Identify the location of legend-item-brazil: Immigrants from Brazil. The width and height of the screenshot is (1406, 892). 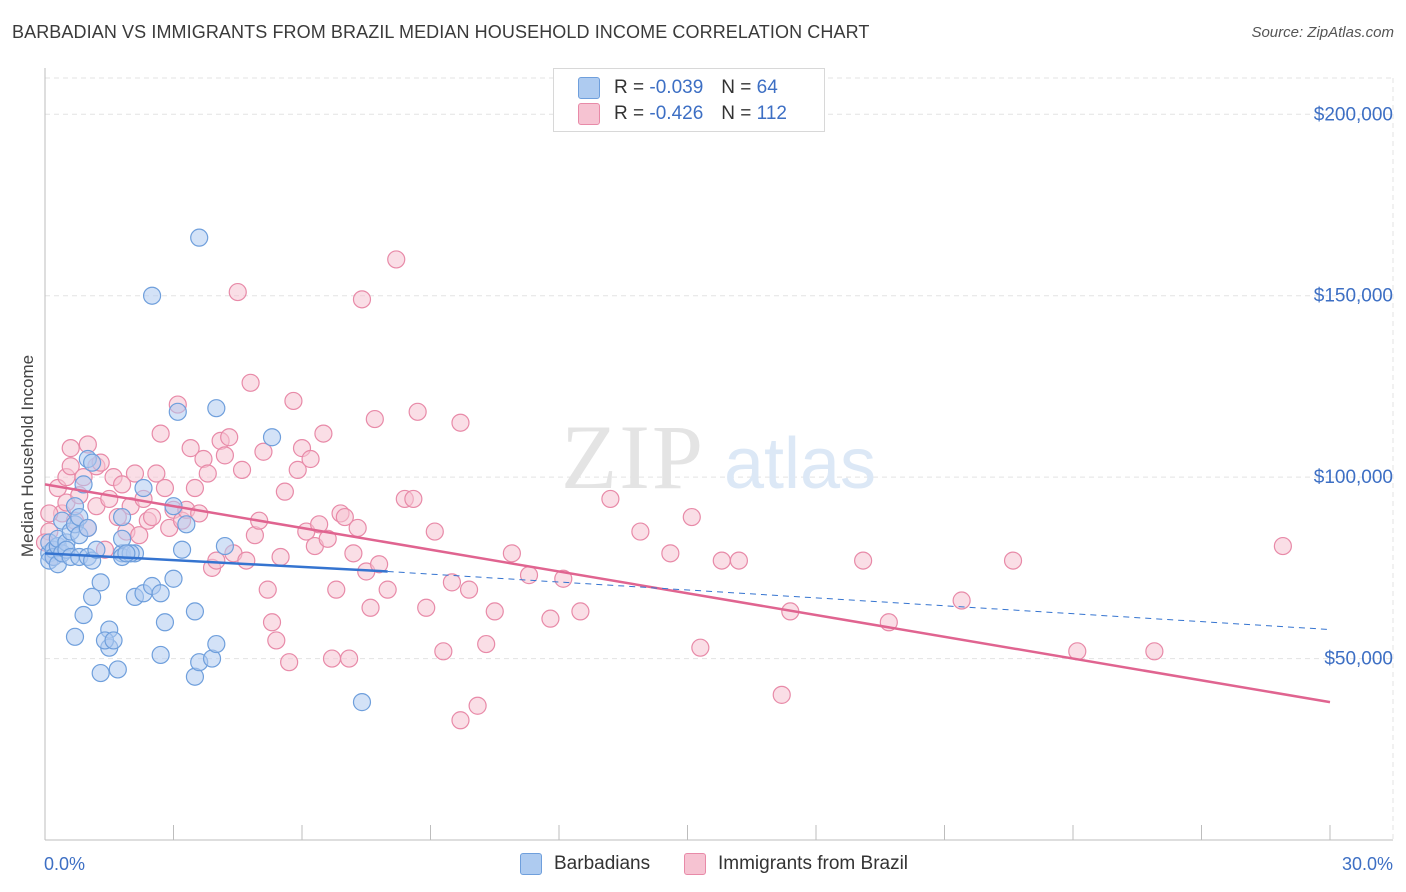
(796, 864).